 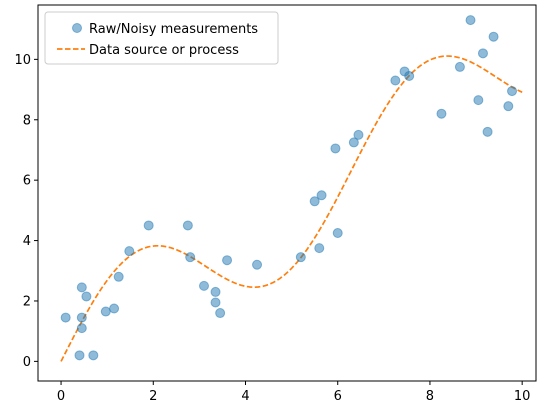 What do you see at coordinates (27, 301) in the screenshot?
I see `y-tick-label: 2` at bounding box center [27, 301].